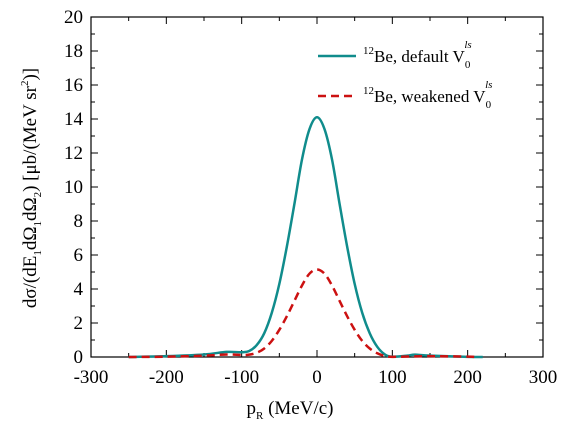 The height and width of the screenshot is (424, 561). What do you see at coordinates (79, 289) in the screenshot?
I see `y-tick-label: 4` at bounding box center [79, 289].